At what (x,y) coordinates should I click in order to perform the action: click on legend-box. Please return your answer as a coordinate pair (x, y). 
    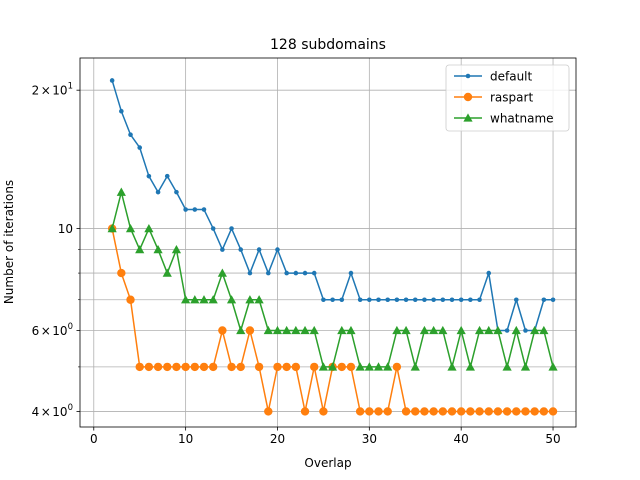
    Looking at the image, I should click on (507, 98).